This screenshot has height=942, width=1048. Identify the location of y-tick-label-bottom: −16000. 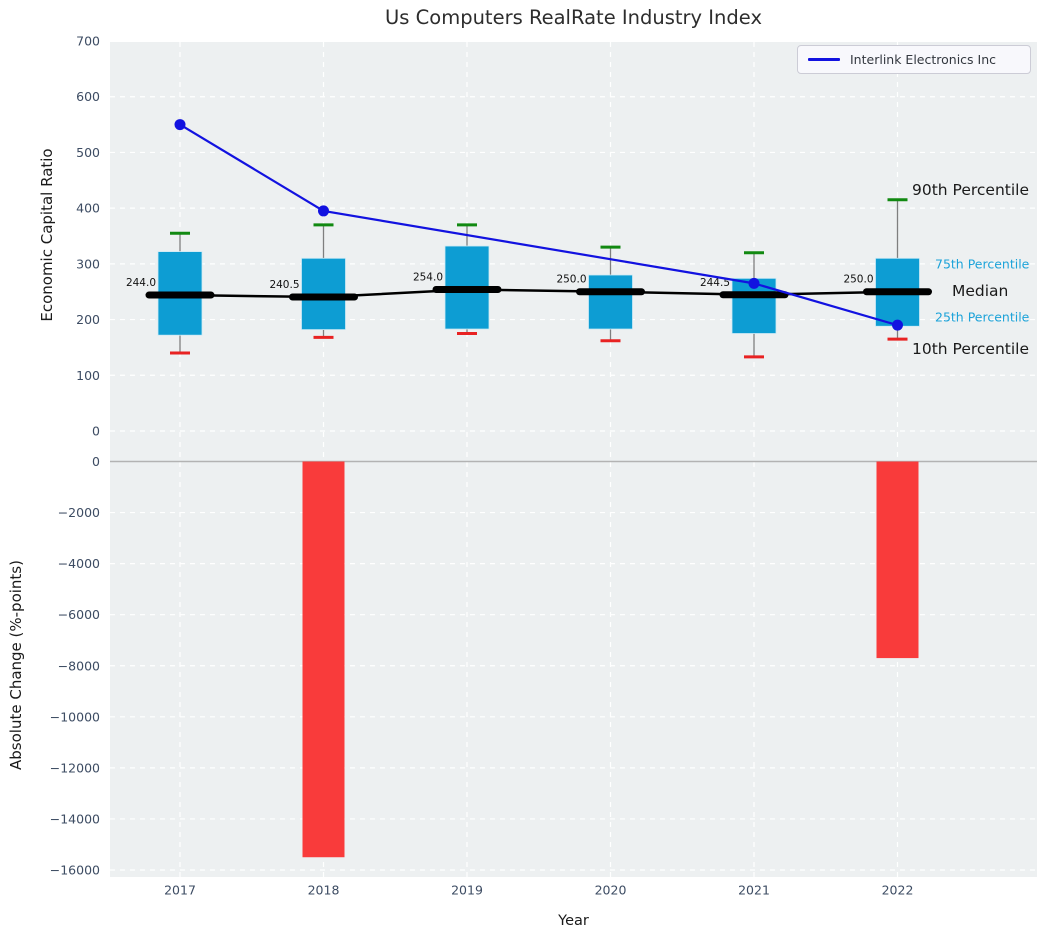
(75, 870).